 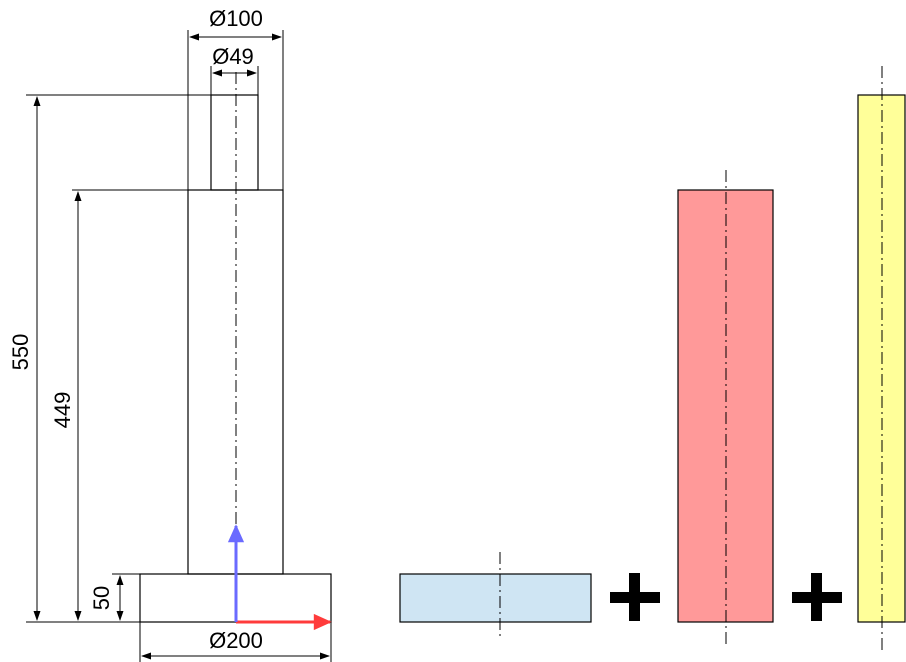 What do you see at coordinates (62, 410) in the screenshot?
I see `column-height-label: 449` at bounding box center [62, 410].